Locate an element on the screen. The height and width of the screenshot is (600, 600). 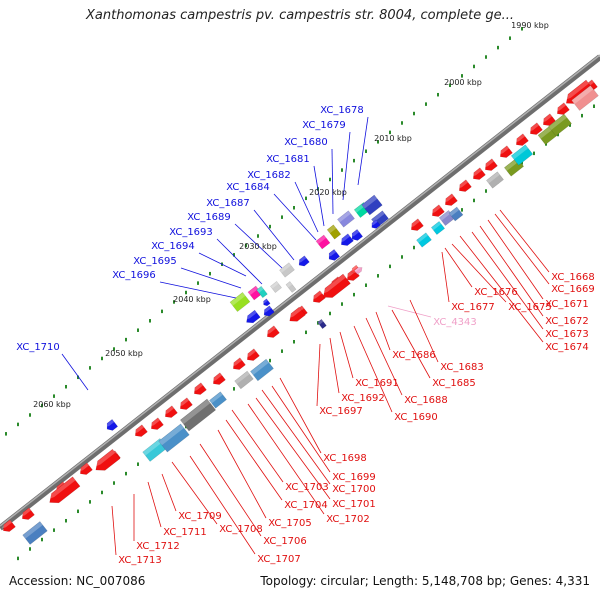
kbp-label: 2040 kbp is located at coordinates (192, 299).